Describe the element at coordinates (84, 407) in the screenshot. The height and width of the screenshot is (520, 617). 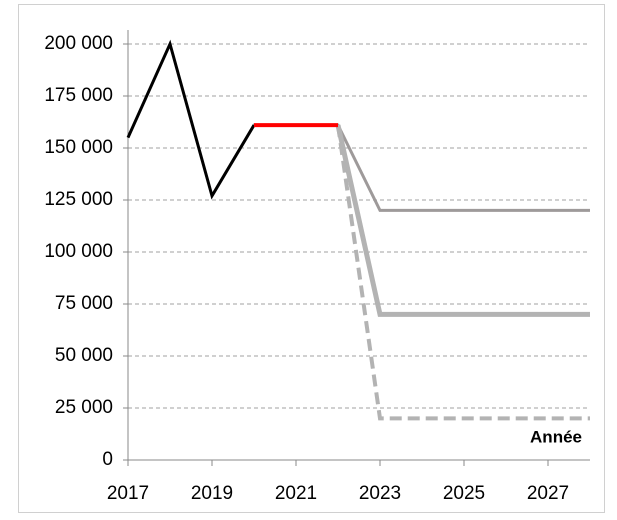
I see `y-tick-label: 25 000` at that location.